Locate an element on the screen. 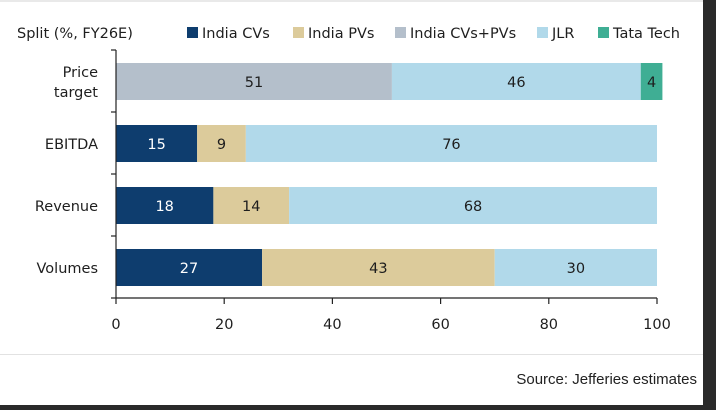  legend-swatch-jlr is located at coordinates (542, 32).